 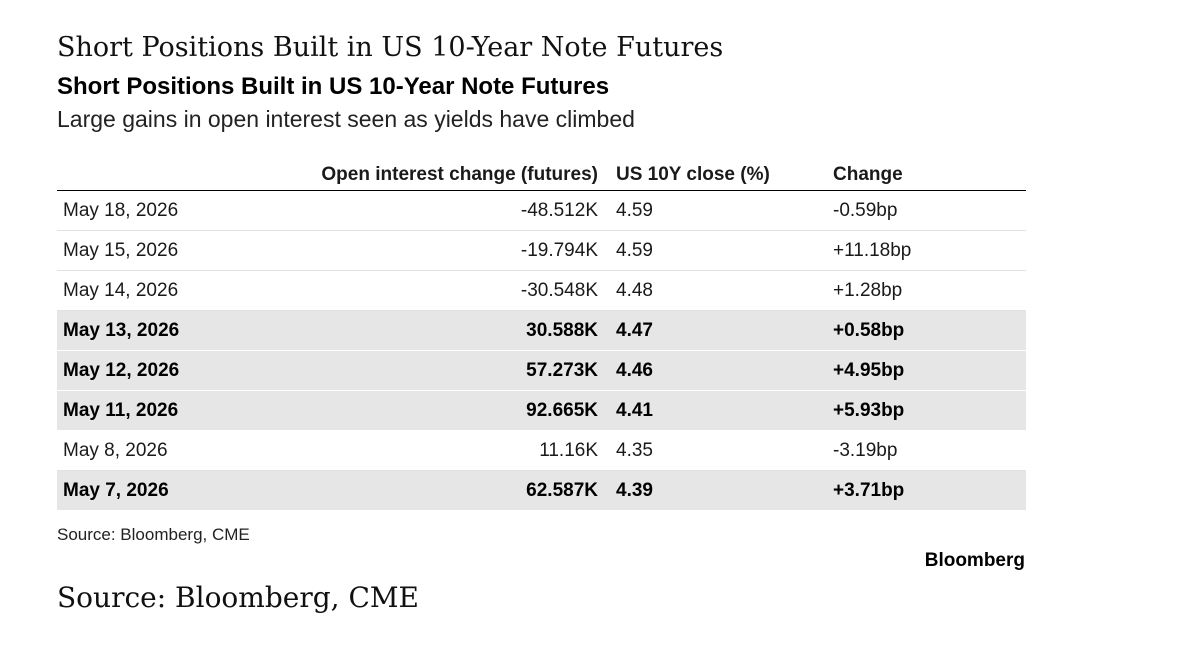 What do you see at coordinates (173, 290) in the screenshot?
I see `row-date: May 14, 2026` at bounding box center [173, 290].